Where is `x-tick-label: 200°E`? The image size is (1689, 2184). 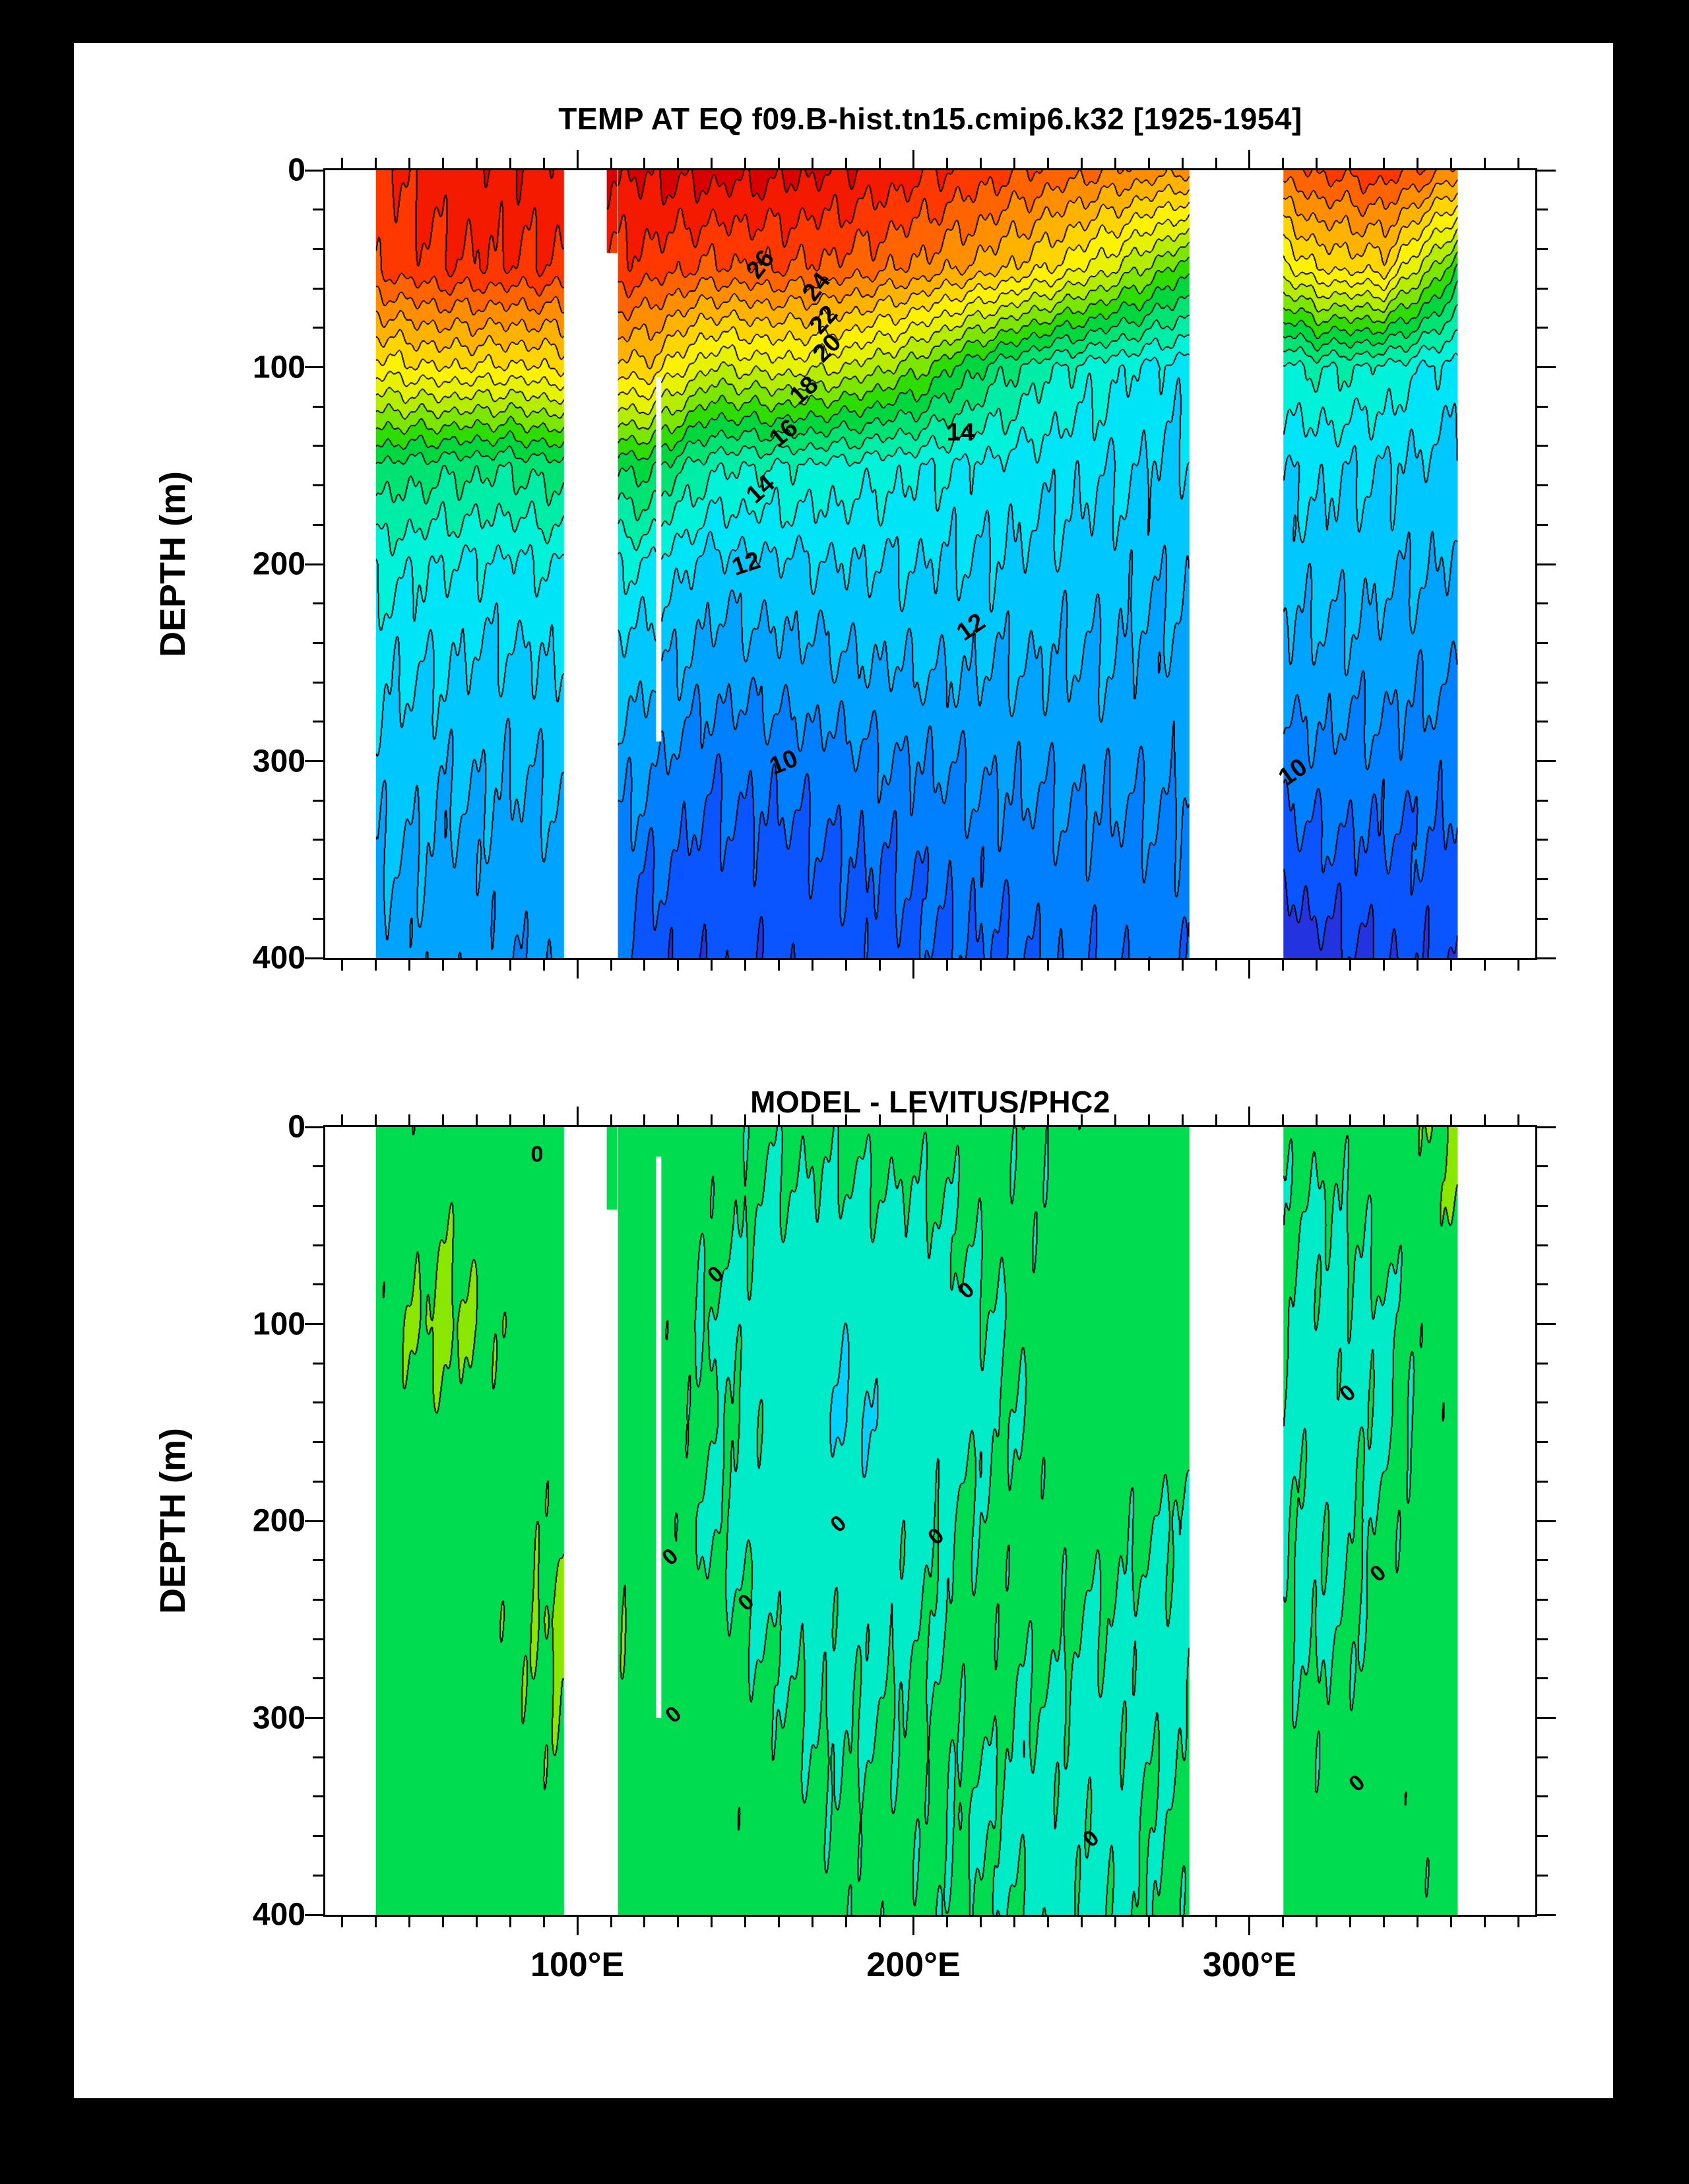
x-tick-label: 200°E is located at coordinates (913, 1965).